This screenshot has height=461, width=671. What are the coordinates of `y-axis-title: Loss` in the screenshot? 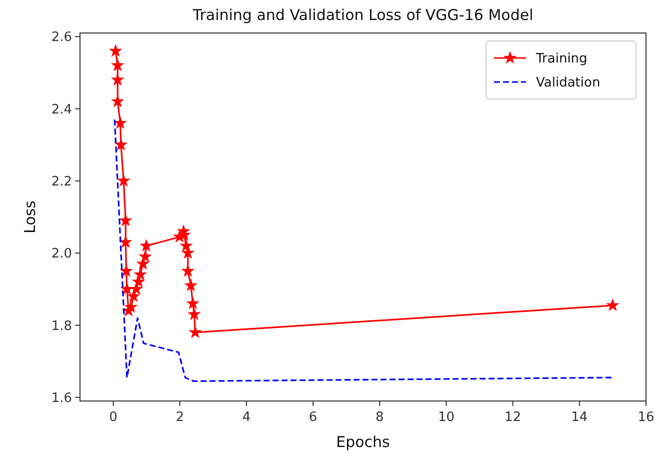 It's located at (30, 217).